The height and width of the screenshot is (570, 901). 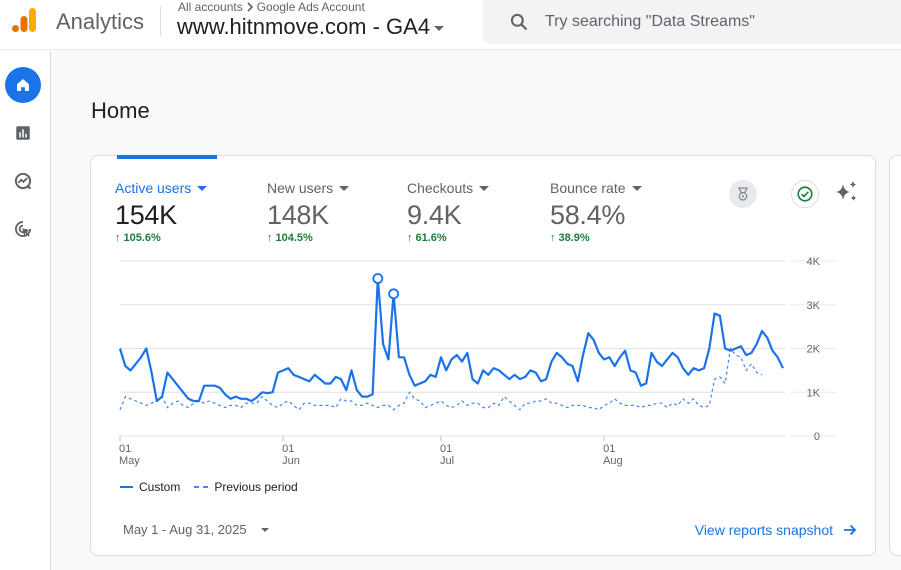 I want to click on metric-active-users: Active users 154K ↑ 105.6%, so click(x=161, y=212).